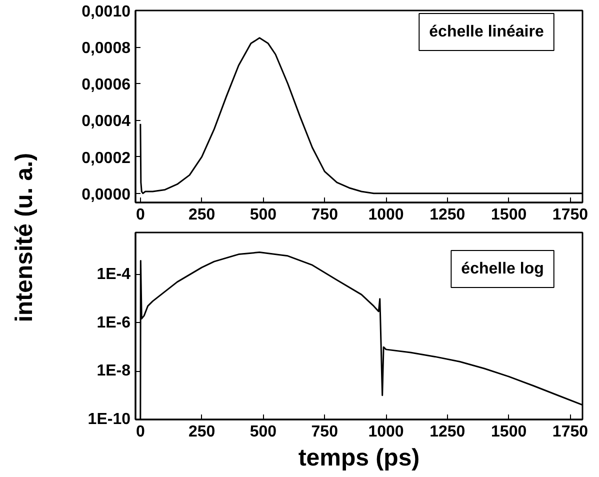 This screenshot has width=599, height=477. What do you see at coordinates (502, 269) in the screenshot?
I see `annotation: échelle log` at bounding box center [502, 269].